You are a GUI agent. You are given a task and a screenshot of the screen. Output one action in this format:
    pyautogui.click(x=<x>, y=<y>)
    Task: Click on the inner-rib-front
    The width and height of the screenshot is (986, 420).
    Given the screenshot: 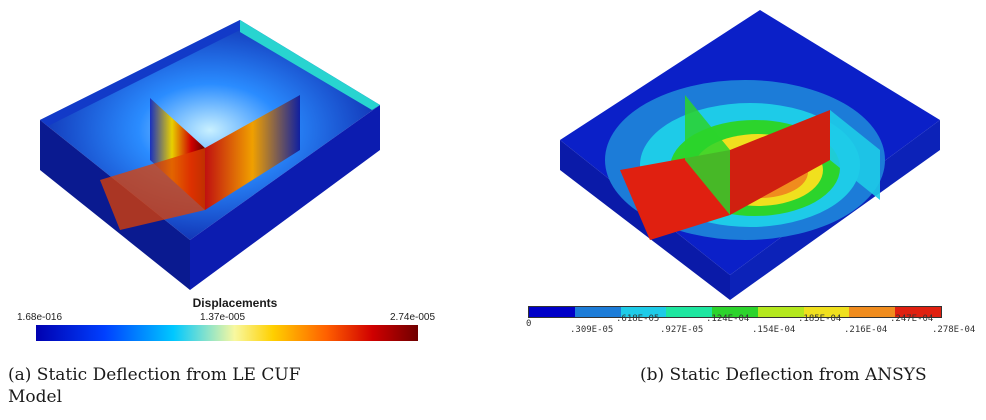 What is the action you would take?
    pyautogui.click(x=152, y=189)
    